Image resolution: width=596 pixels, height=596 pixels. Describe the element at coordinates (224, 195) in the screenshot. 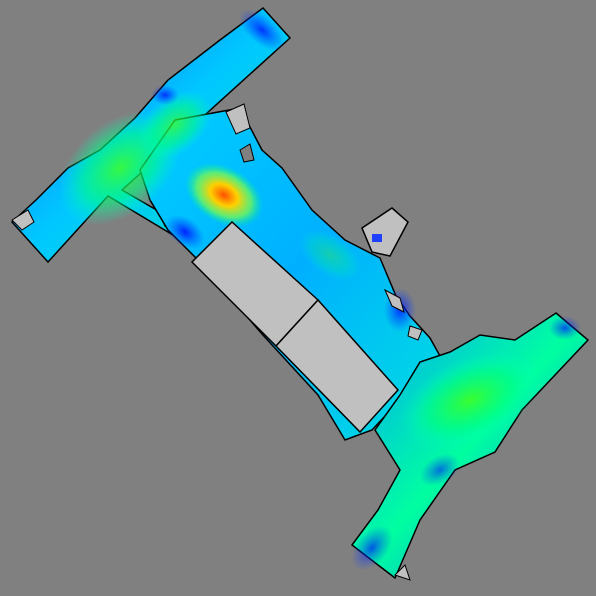

I see `hotspot-peak` at that location.